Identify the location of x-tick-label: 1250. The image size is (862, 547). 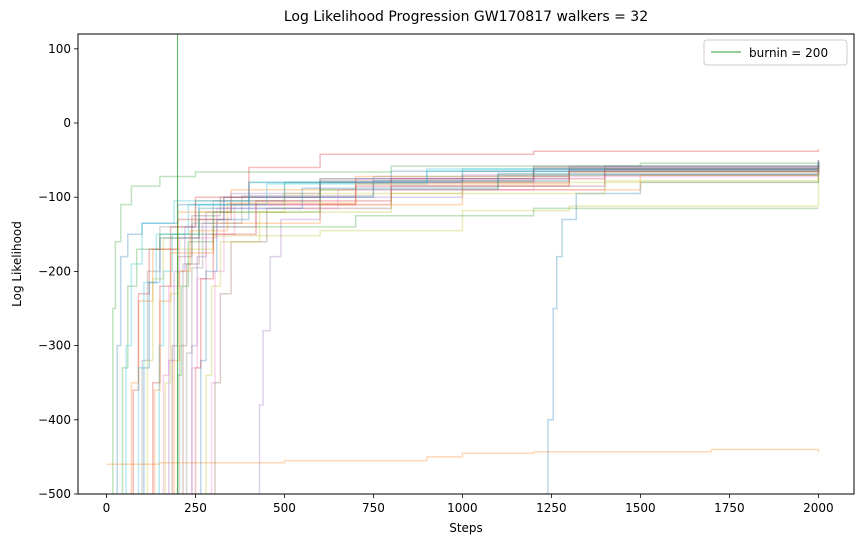
(551, 508).